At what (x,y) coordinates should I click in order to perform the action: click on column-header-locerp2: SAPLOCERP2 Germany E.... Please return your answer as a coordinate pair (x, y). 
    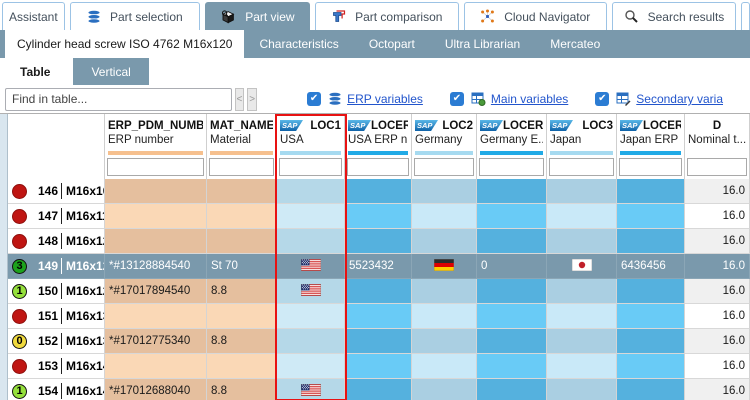
    Looking at the image, I should click on (512, 135).